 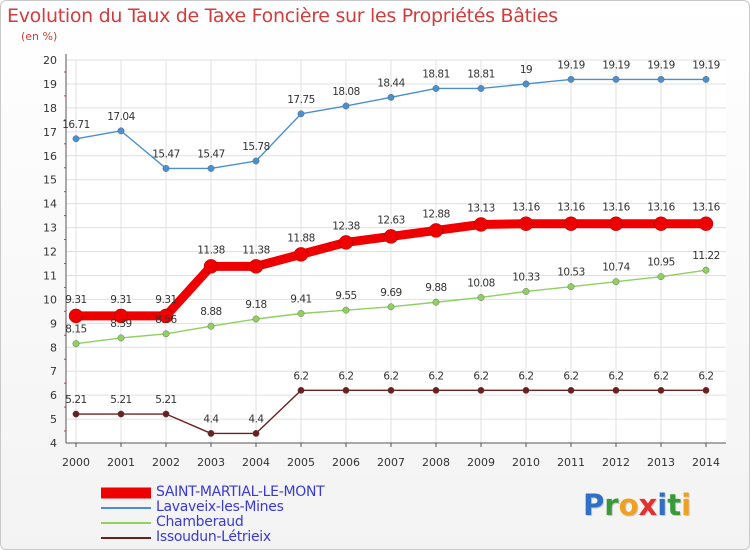 I want to click on data-label-chamberaud: 9.18, so click(x=255, y=305).